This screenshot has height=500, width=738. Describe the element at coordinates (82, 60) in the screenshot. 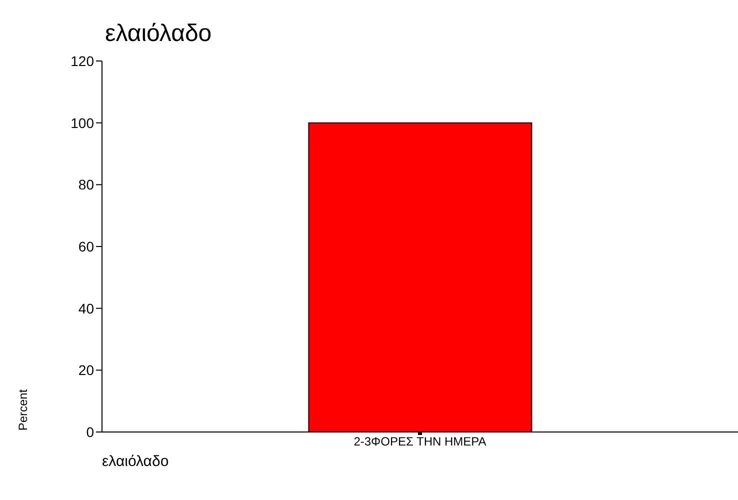

I see `y-tick-label: 120` at that location.